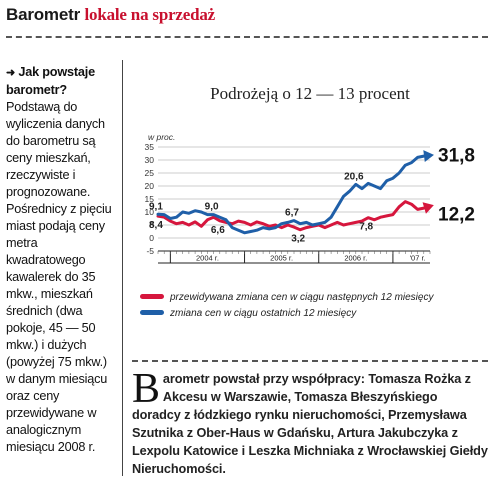 Image resolution: width=494 pixels, height=480 pixels. What do you see at coordinates (150, 199) in the screenshot?
I see `y-tick-label: 15` at bounding box center [150, 199].